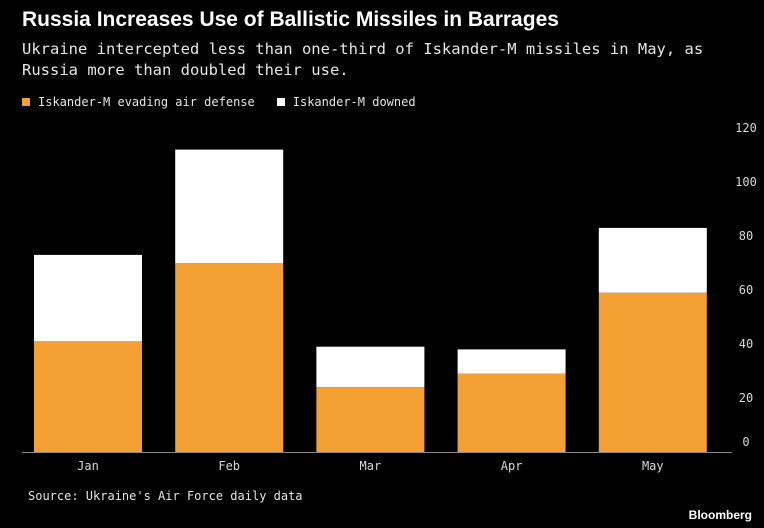 This screenshot has height=528, width=764. Describe the element at coordinates (746, 290) in the screenshot. I see `y-tick-label: 60` at that location.